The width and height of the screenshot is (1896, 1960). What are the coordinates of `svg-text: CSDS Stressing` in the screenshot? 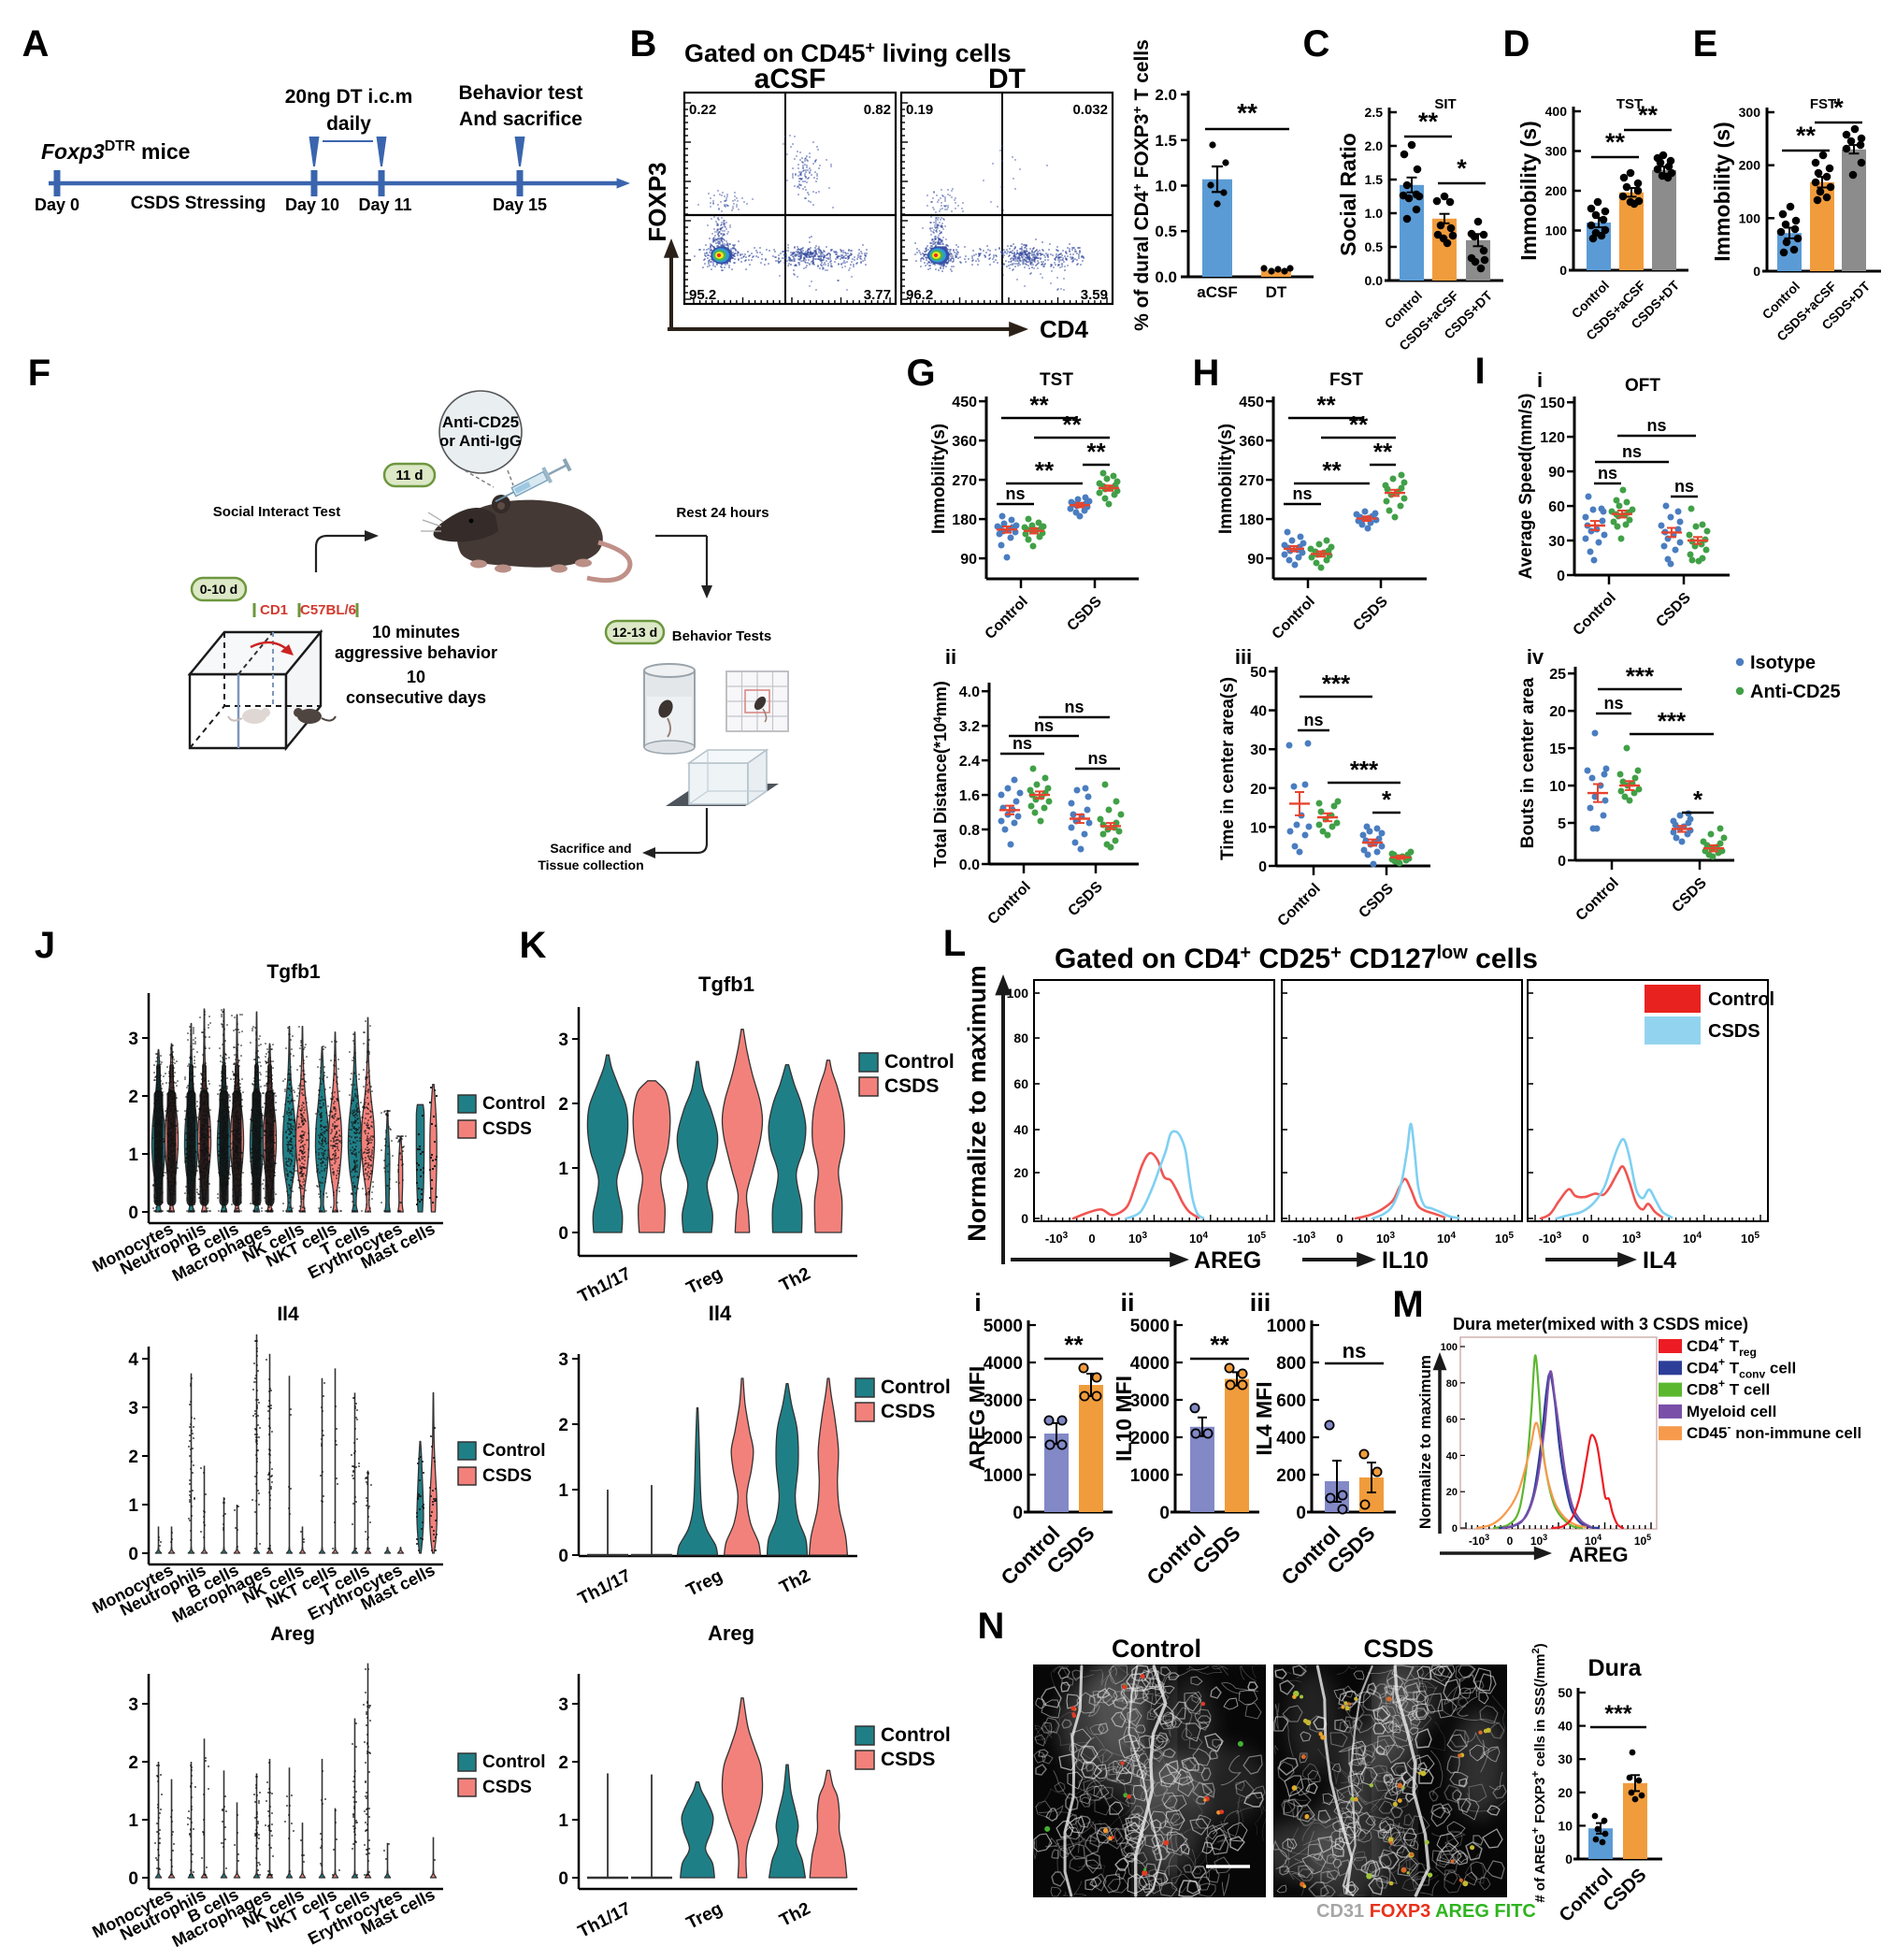 It's located at (198, 203).